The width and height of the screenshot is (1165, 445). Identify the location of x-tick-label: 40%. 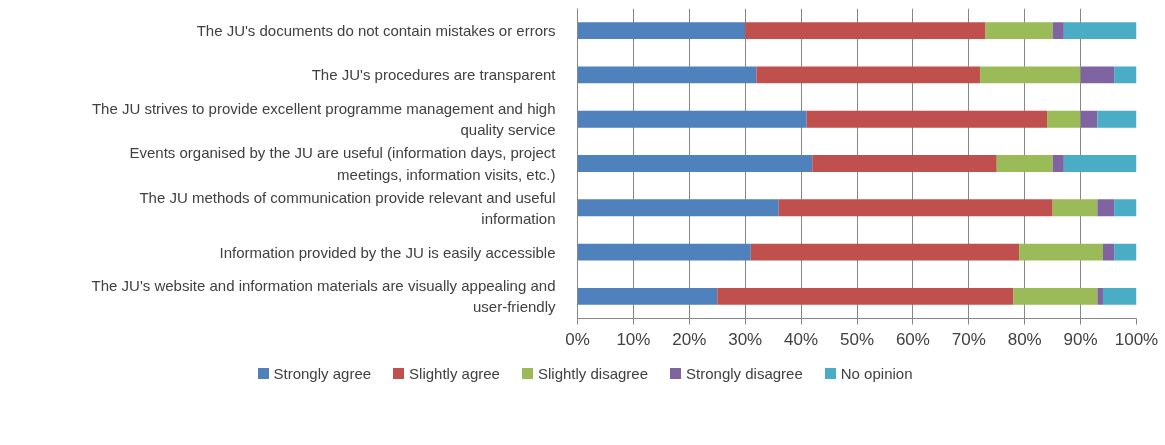
(801, 339).